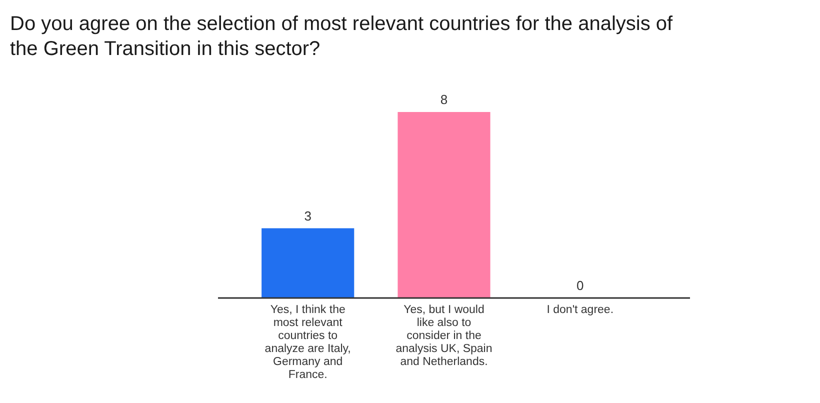 Image resolution: width=820 pixels, height=403 pixels. Describe the element at coordinates (308, 216) in the screenshot. I see `data-label: 3` at that location.